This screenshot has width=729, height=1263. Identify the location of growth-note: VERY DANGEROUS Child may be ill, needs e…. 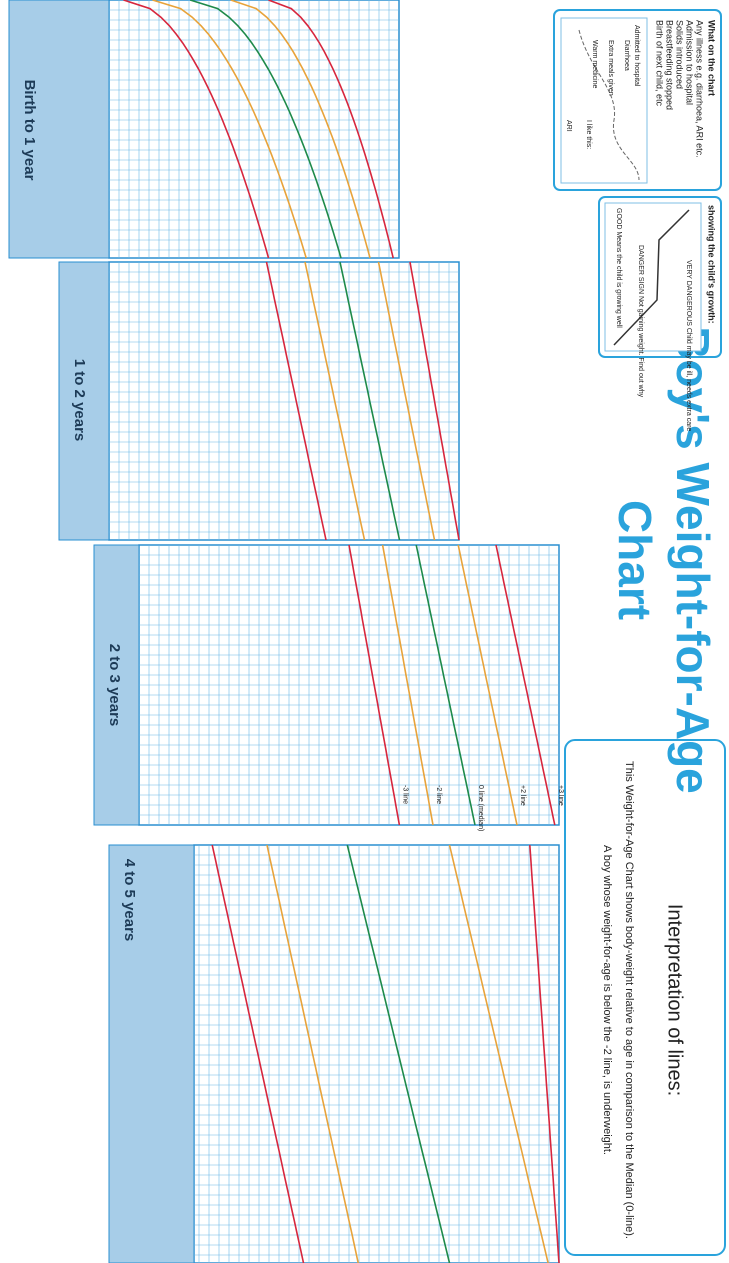
(688, 345).